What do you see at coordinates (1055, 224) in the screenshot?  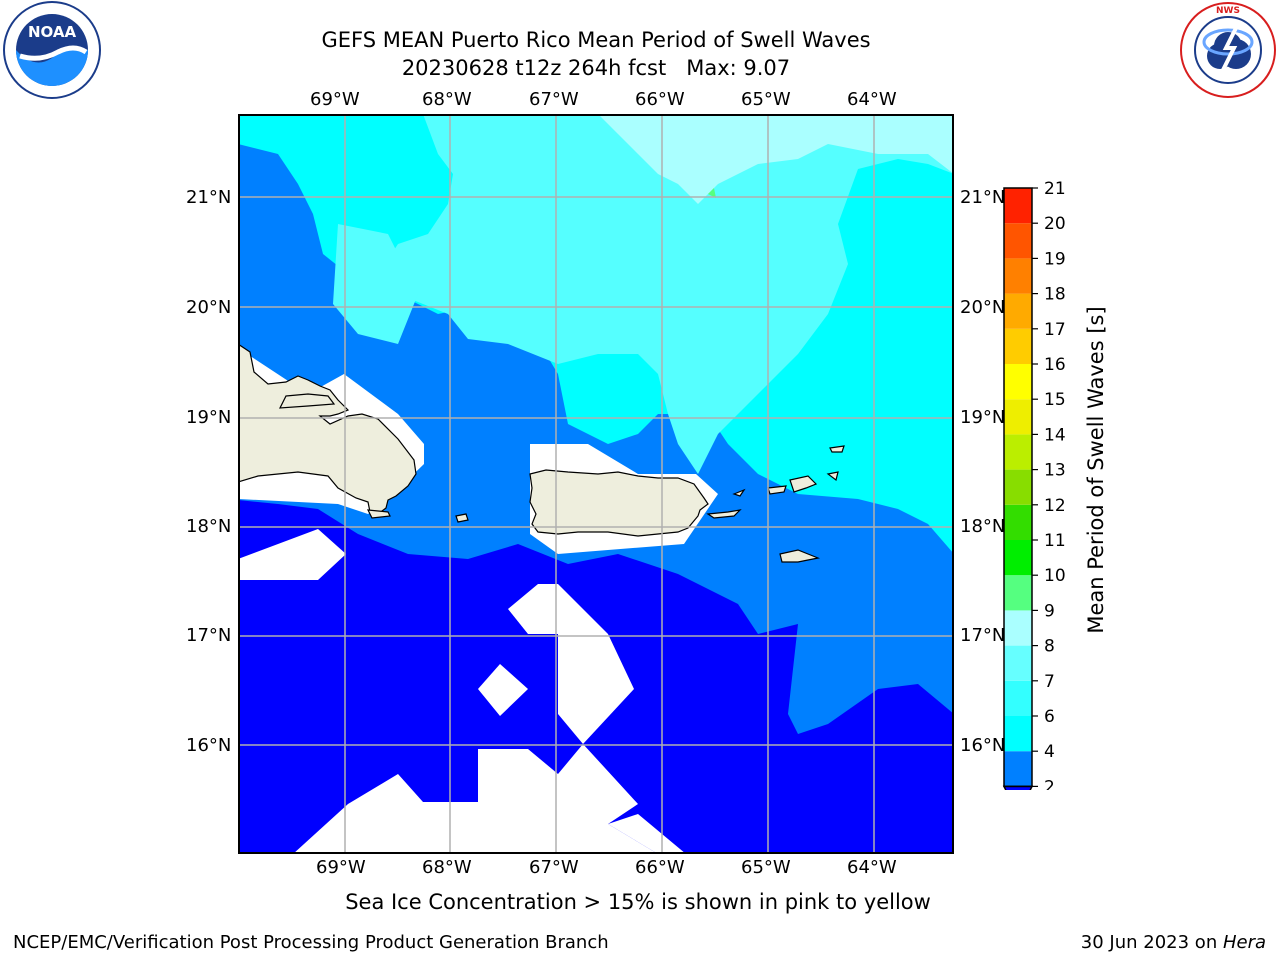 I see `colorbar-tick-label: 20` at bounding box center [1055, 224].